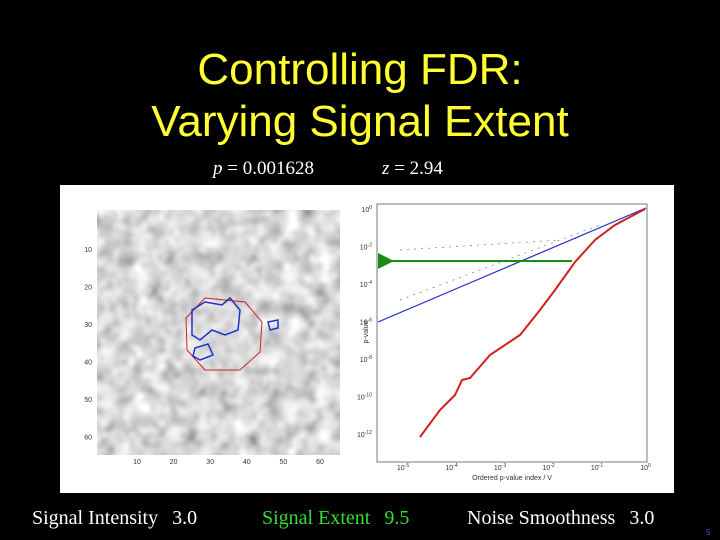 The image size is (720, 540). I want to click on y-tick-label: 10⁻⁶, so click(366, 322).